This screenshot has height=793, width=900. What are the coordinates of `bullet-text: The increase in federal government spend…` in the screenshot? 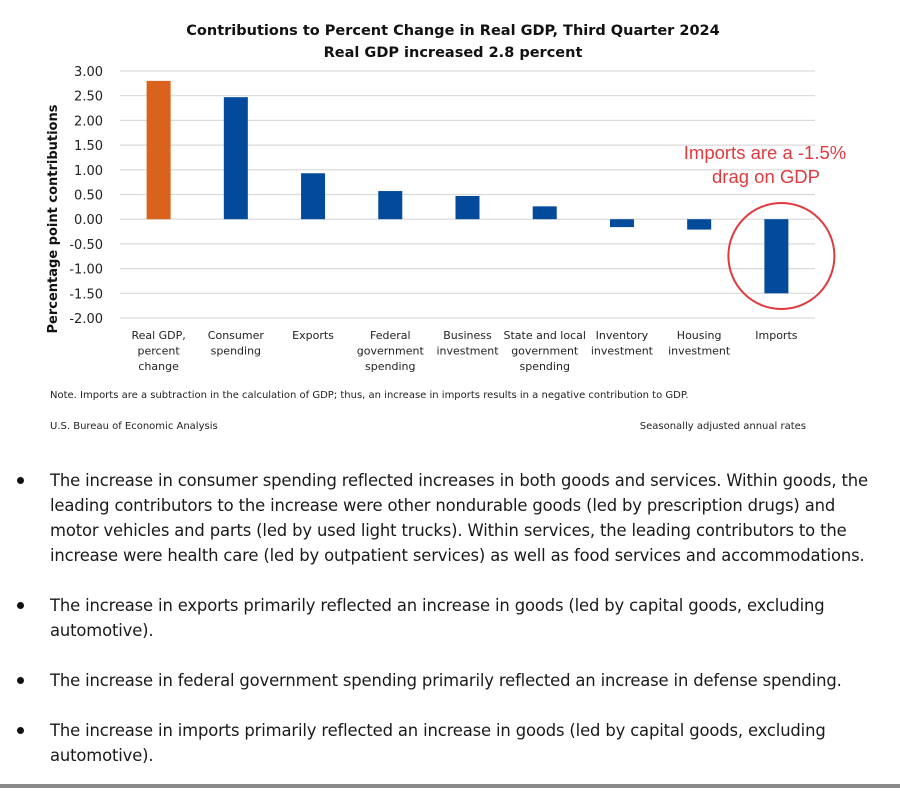 It's located at (446, 680).